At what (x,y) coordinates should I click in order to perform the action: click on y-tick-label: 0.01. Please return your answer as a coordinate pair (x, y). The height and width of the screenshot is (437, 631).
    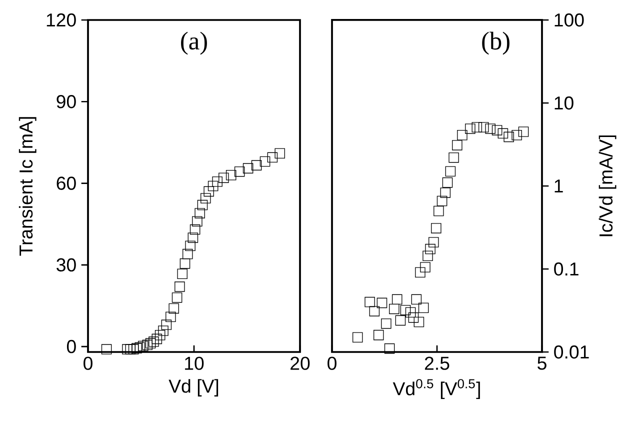
    Looking at the image, I should click on (571, 352).